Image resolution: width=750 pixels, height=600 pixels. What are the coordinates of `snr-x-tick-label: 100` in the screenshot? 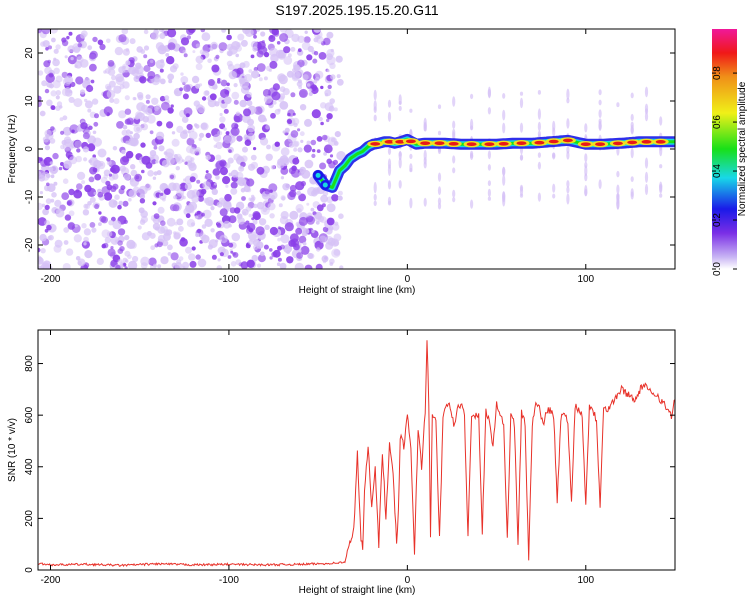 It's located at (585, 580).